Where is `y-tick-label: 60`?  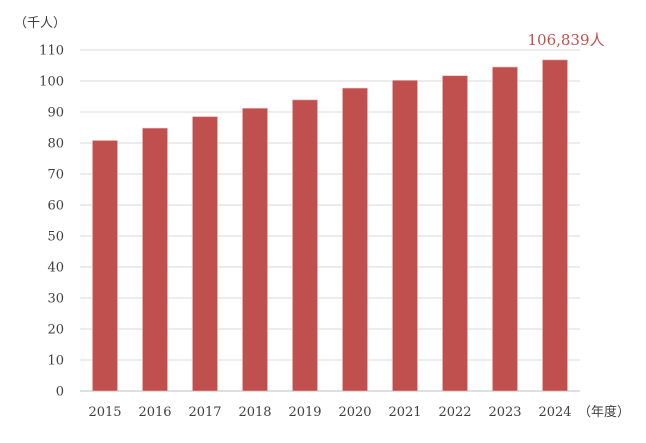
y-tick-label: 60 is located at coordinates (55, 206).